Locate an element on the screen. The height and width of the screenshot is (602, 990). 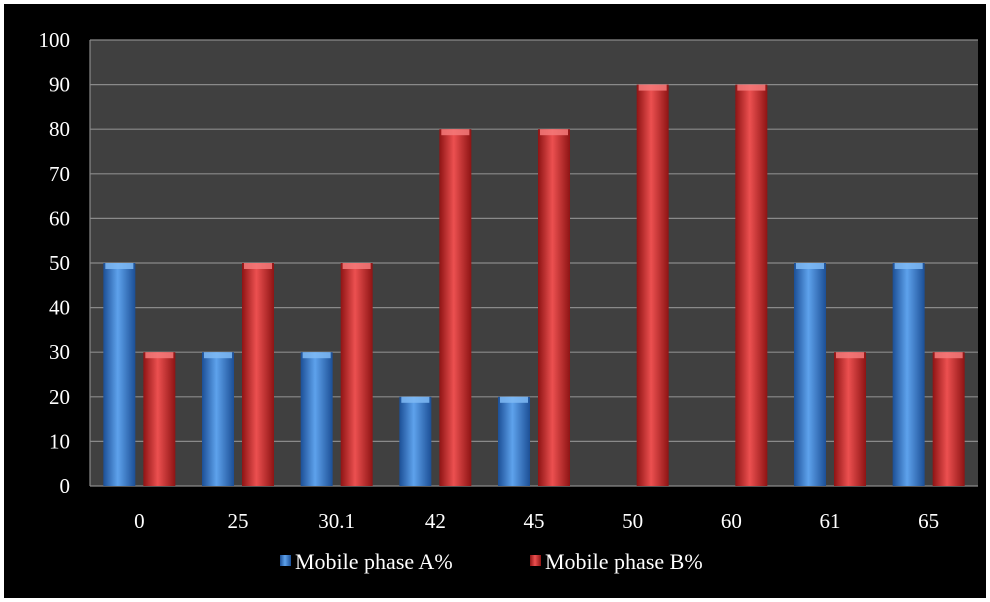
y-tick-label: 100 is located at coordinates (55, 40).